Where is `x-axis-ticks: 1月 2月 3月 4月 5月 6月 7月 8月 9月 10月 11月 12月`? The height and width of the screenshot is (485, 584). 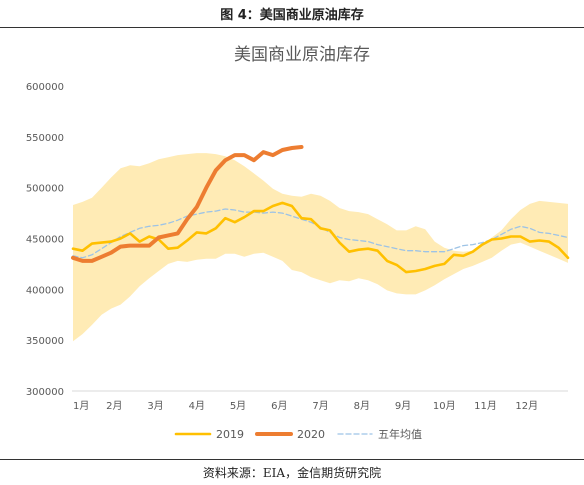
x-axis-ticks: 1月 2月 3月 4月 5月 6月 7月 8月 9月 10月 11月 12月 is located at coordinates (305, 406).